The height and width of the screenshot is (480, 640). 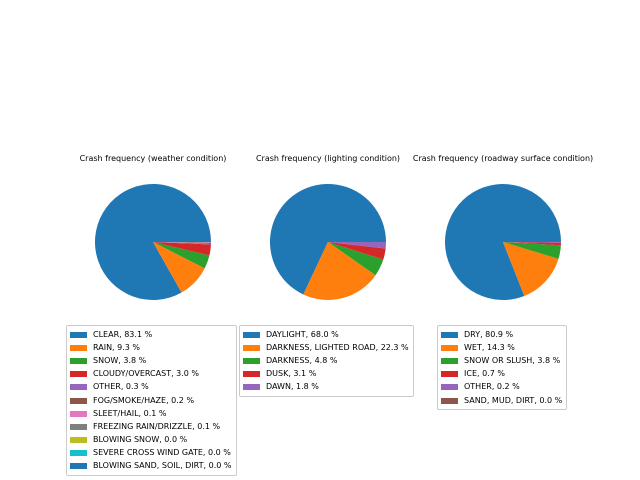 I want to click on legend-label: FREEZING RAIN/DRIZZLE, 0.1 %, so click(x=157, y=426).